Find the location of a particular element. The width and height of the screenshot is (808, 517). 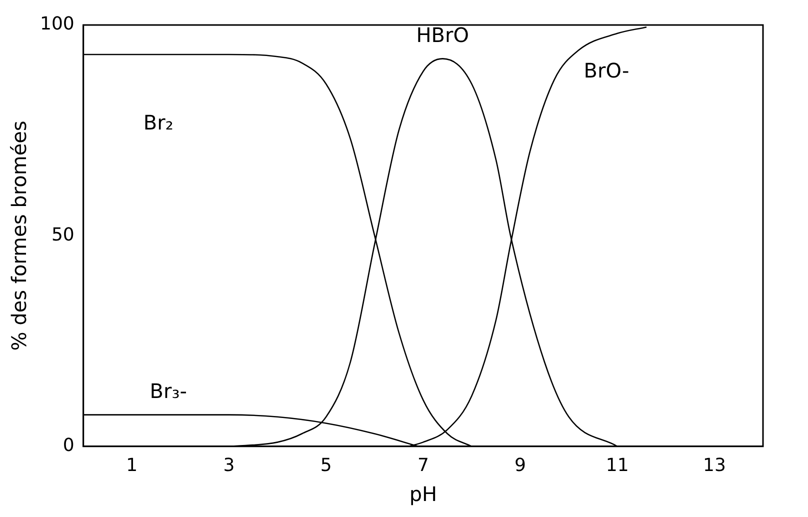

series-label: Br₃- is located at coordinates (168, 391).